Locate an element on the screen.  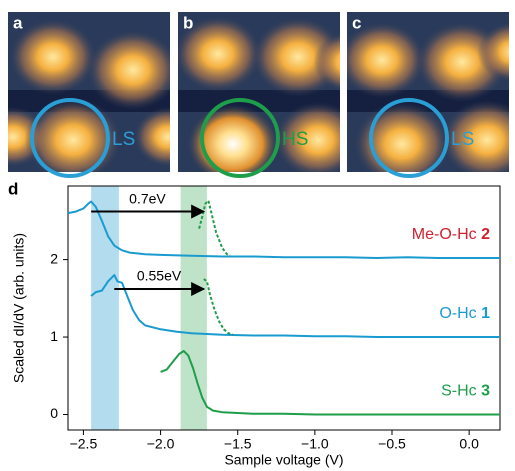
series-label-number: 1 is located at coordinates (485, 313).